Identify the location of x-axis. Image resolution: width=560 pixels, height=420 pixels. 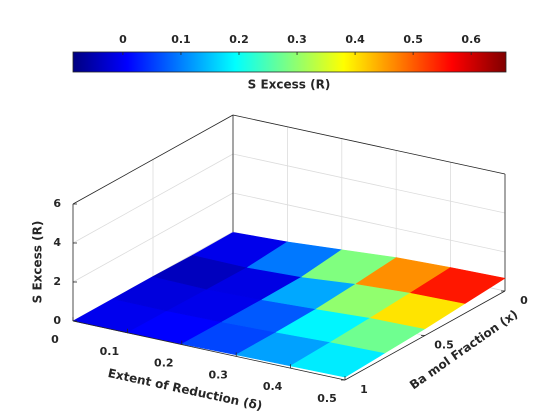
(209, 350).